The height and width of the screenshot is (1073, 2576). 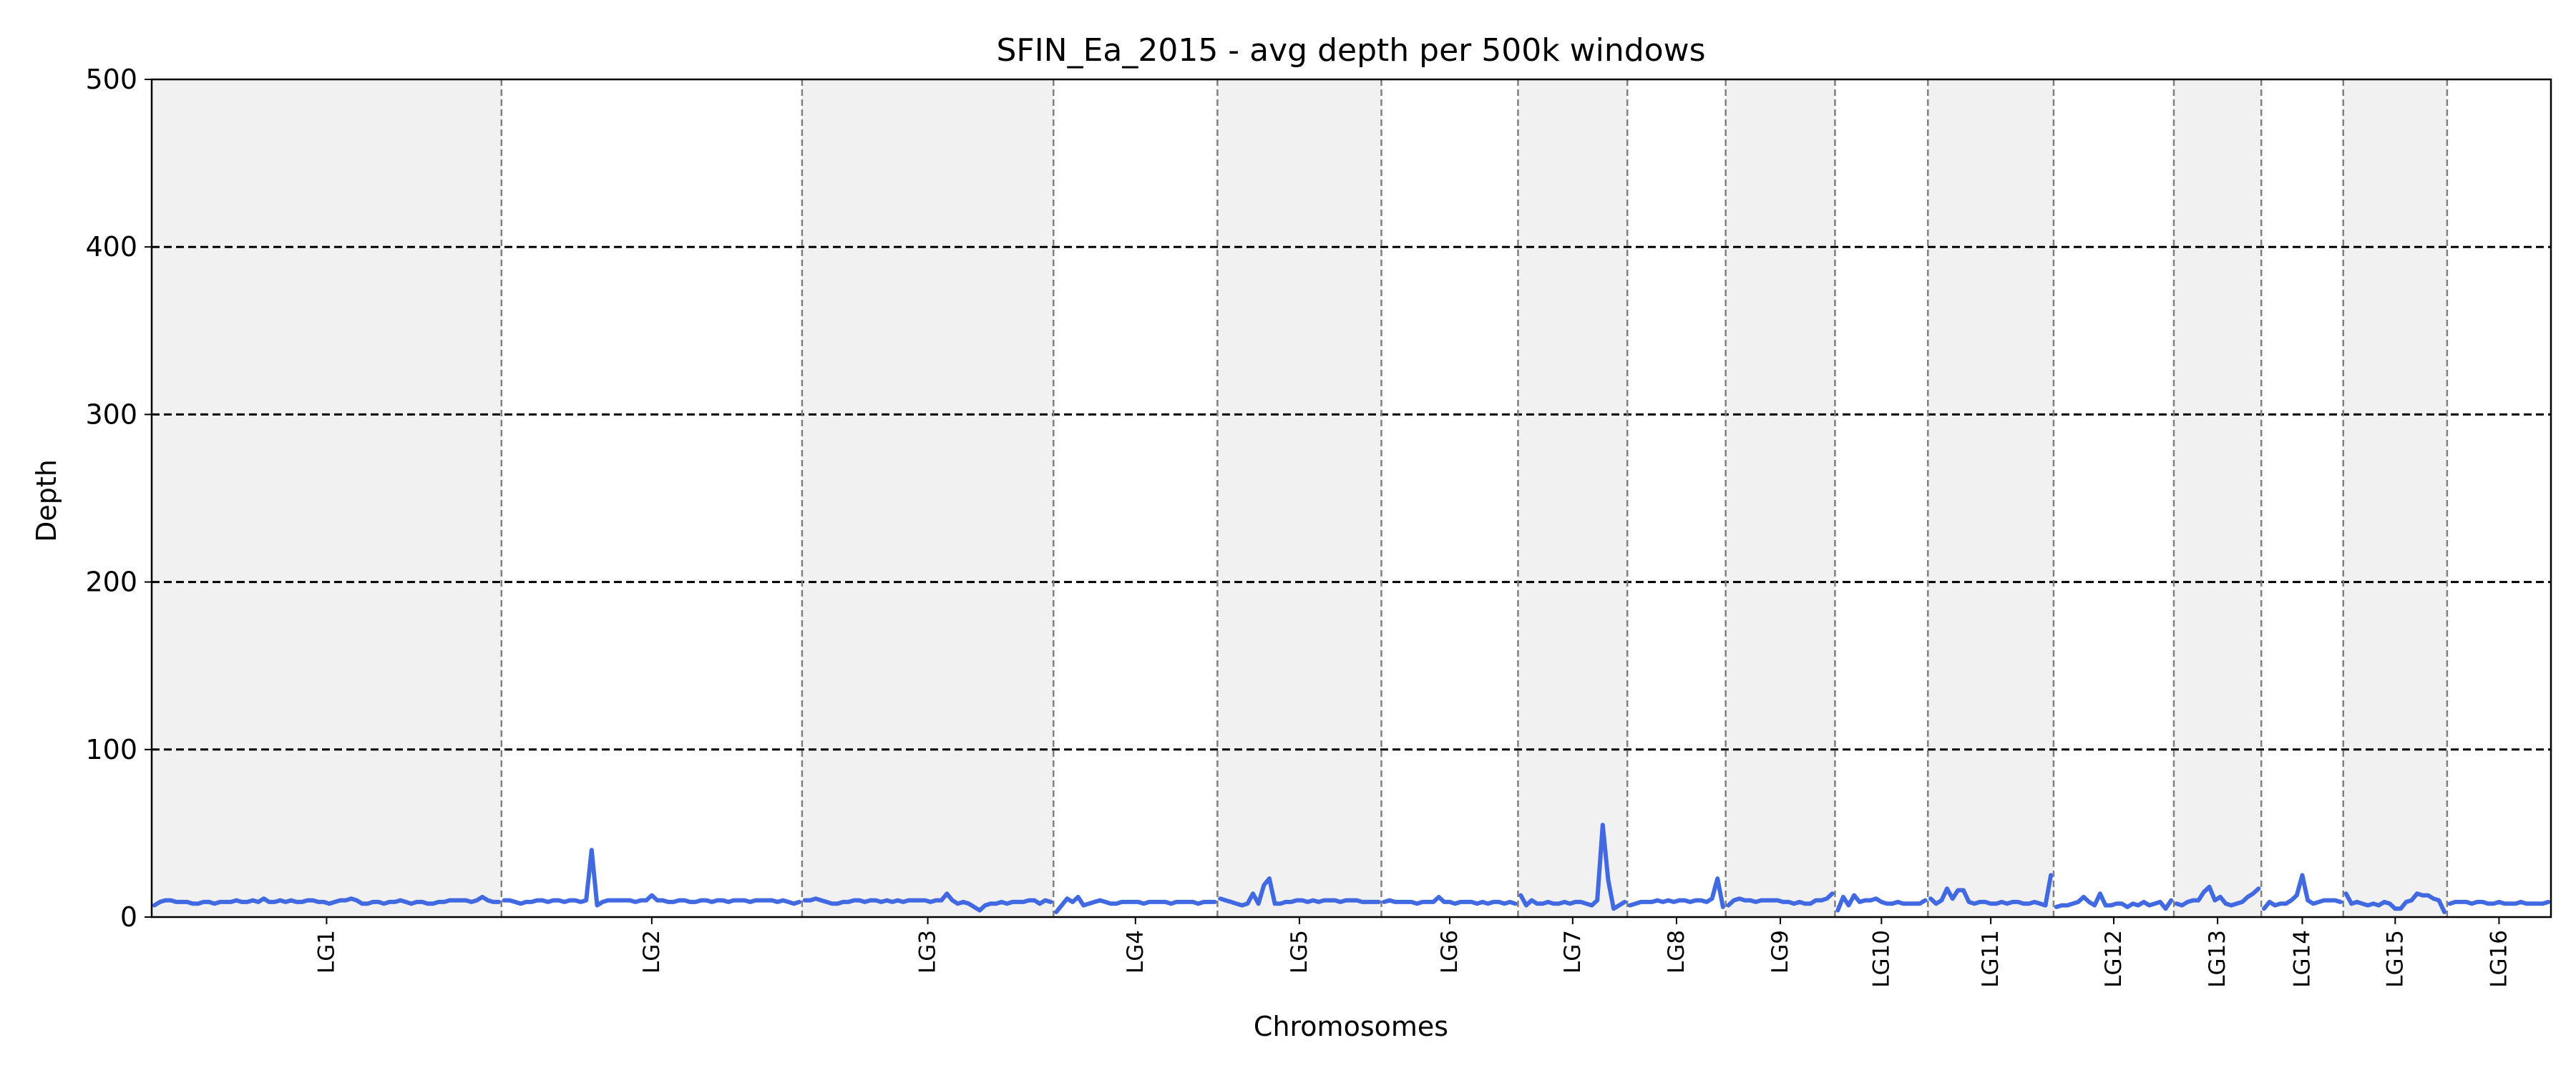 I want to click on x-tick-label: LG12, so click(x=2114, y=959).